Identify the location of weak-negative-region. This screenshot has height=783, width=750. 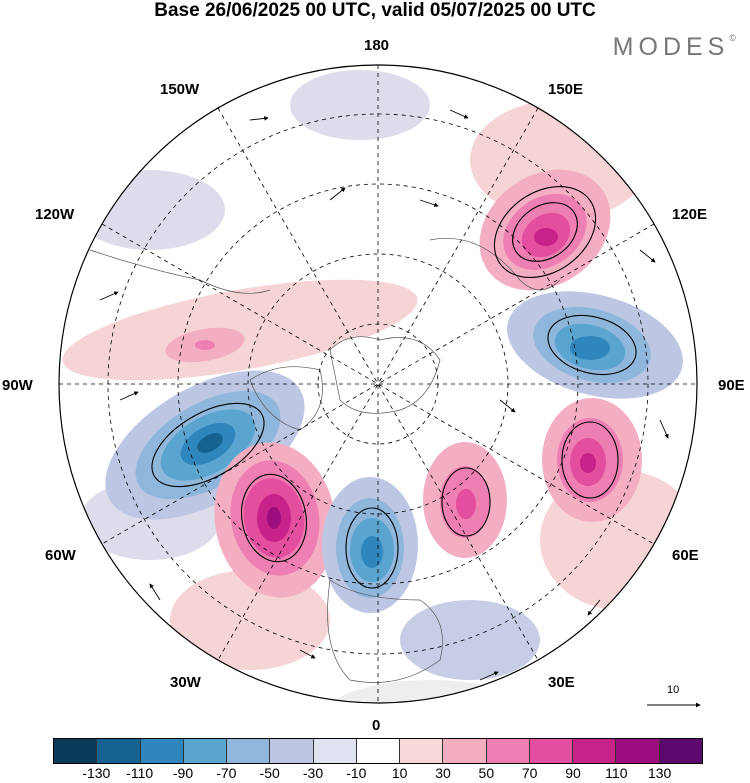
(360, 105).